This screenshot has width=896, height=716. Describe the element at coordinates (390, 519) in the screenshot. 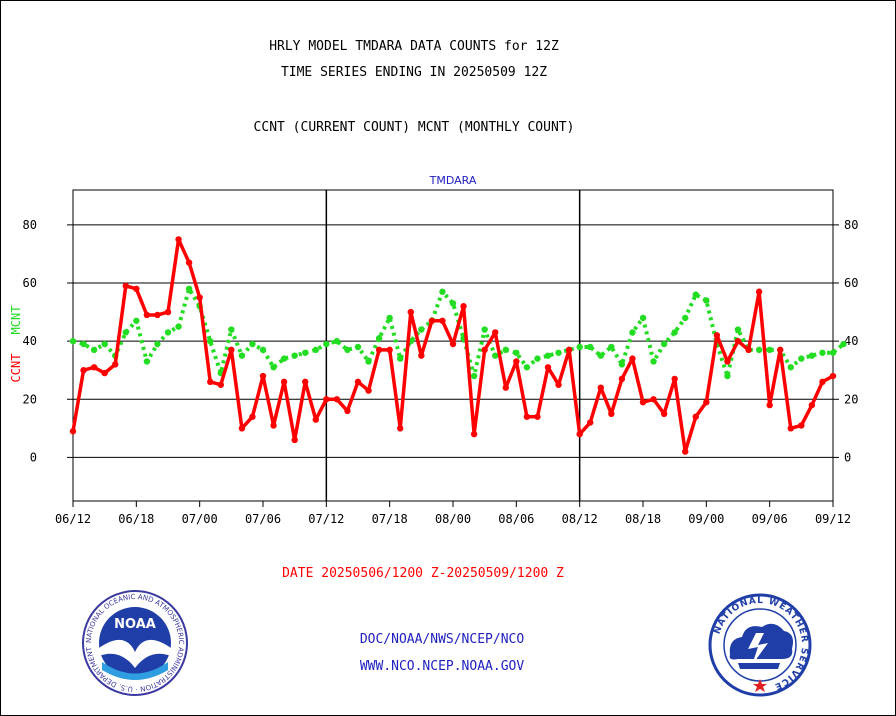

I see `x-tick-label: 07/18` at that location.